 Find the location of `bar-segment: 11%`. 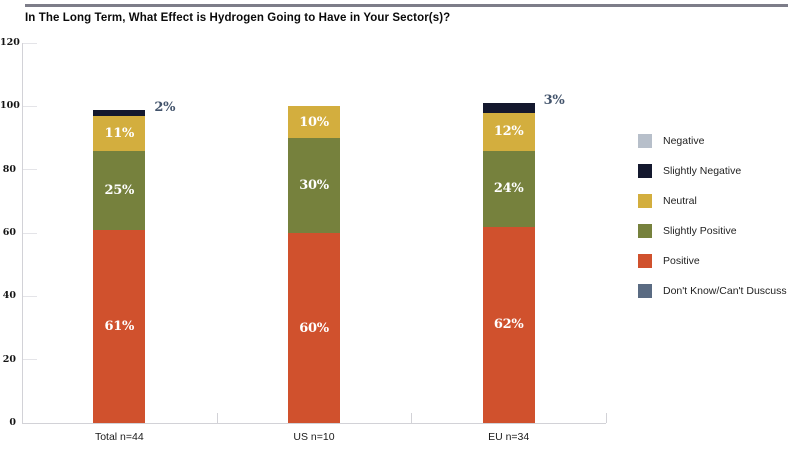

bar-segment: 11% is located at coordinates (119, 133).